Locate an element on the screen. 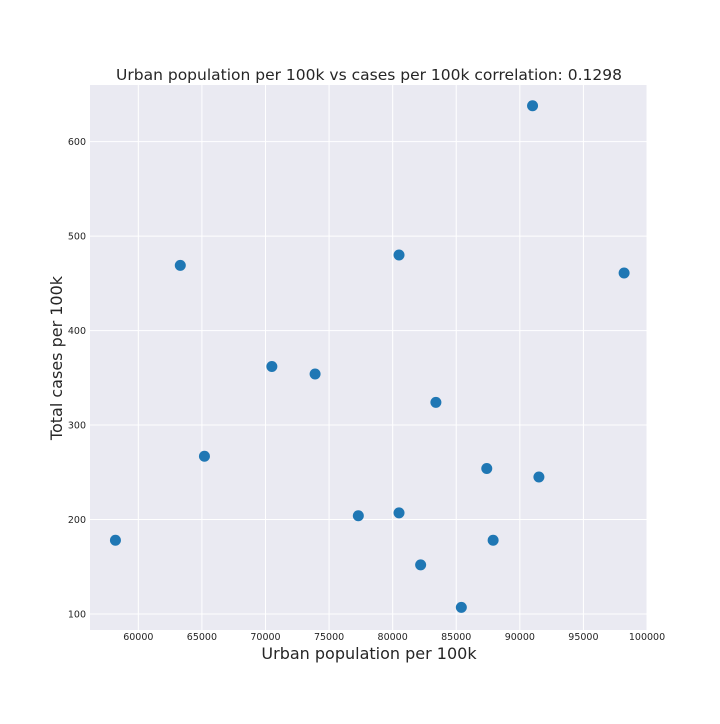 The height and width of the screenshot is (724, 720). x-tick-label: 75000 is located at coordinates (329, 637).